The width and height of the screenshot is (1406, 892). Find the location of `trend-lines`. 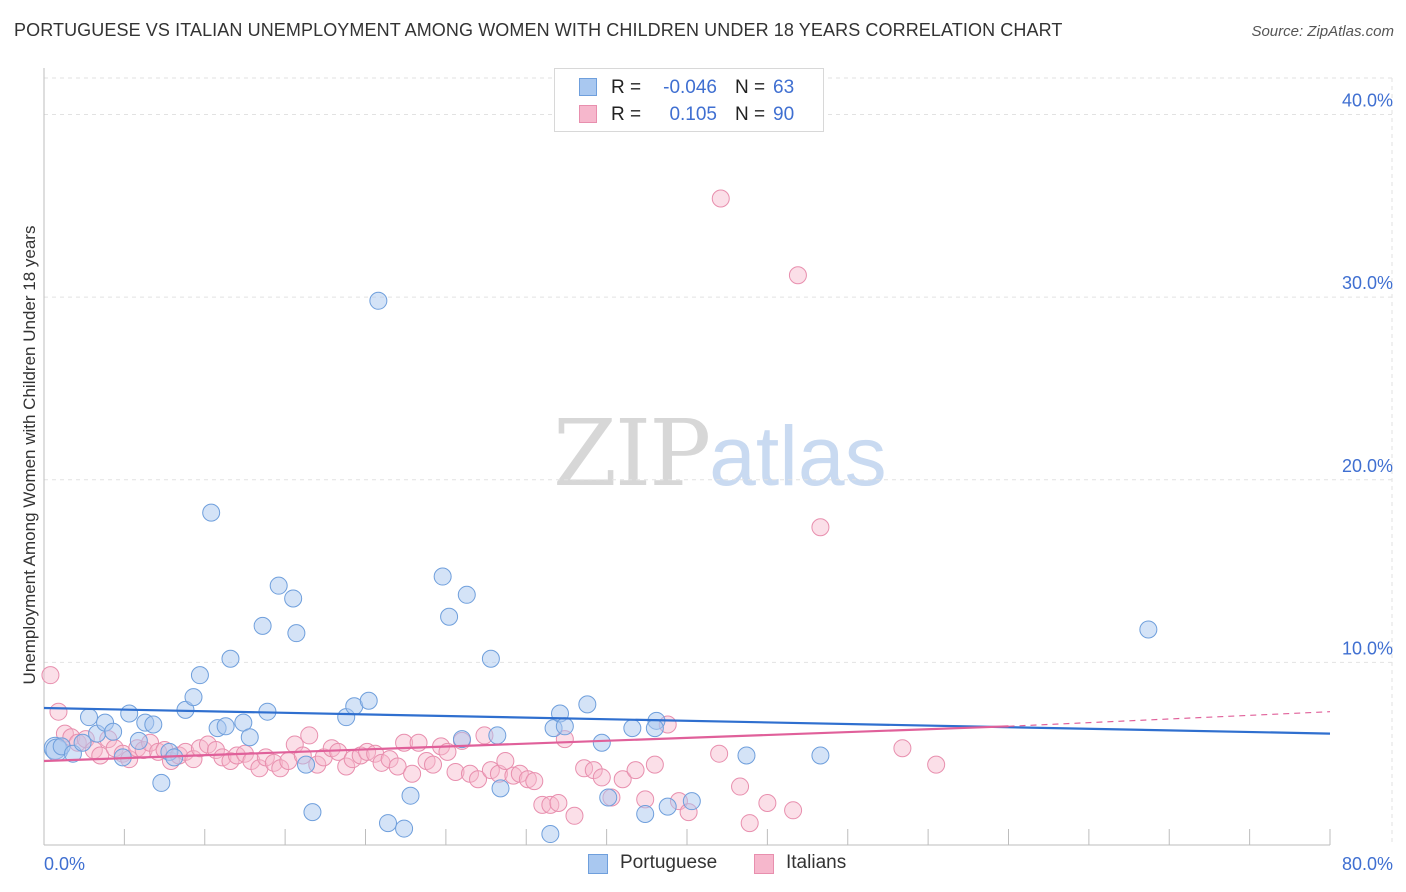

trend-lines is located at coordinates (687, 734).